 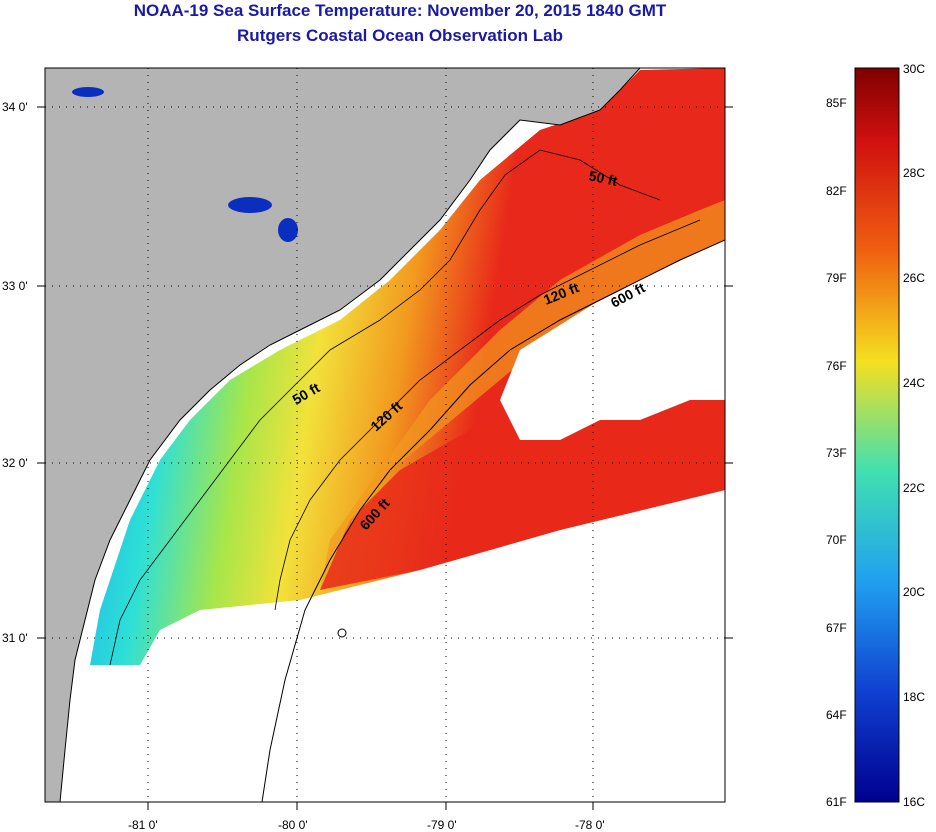 I want to click on lon-label-81: -81 0', so click(x=143, y=825).